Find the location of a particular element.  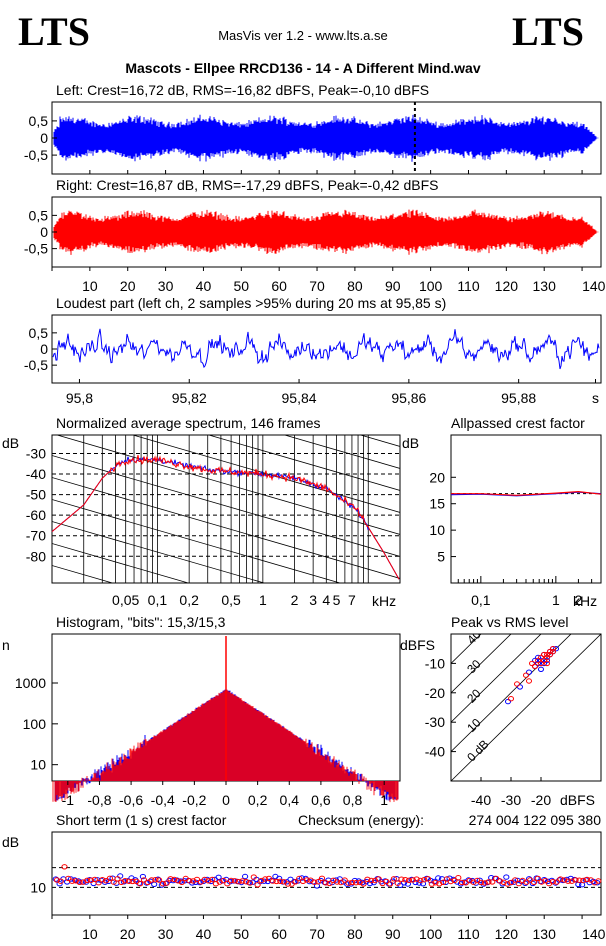

ytick-label: -30 is located at coordinates (435, 722).